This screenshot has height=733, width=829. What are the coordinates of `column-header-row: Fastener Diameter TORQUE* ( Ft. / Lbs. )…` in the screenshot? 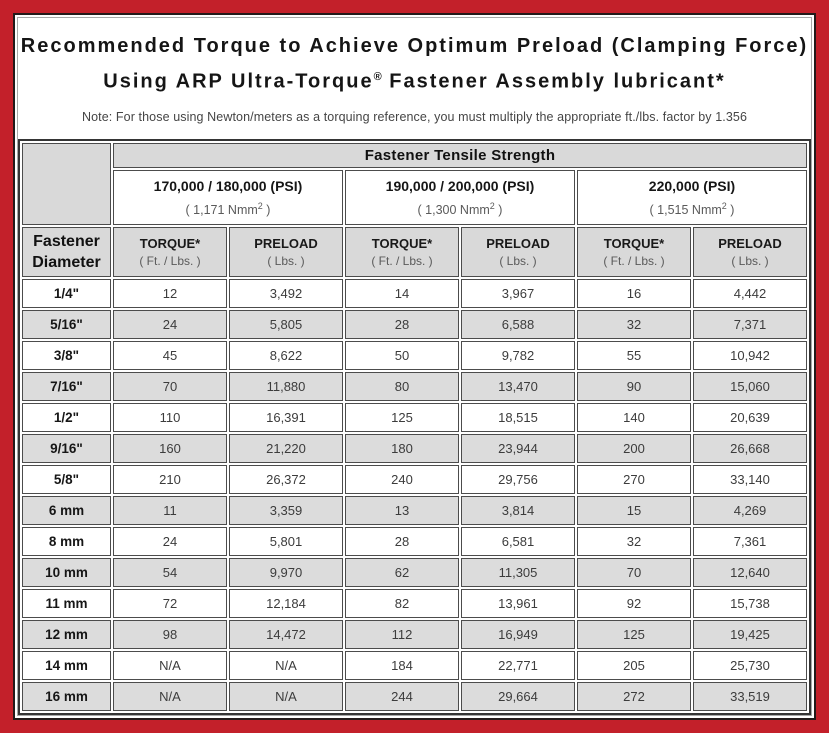 It's located at (414, 251).